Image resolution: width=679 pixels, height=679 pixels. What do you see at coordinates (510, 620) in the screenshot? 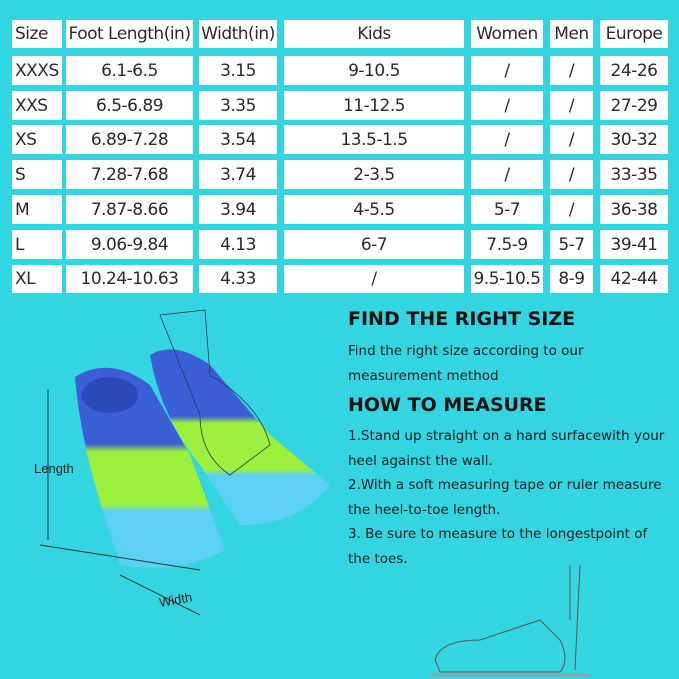
I see `foot-measure-illustration` at bounding box center [510, 620].